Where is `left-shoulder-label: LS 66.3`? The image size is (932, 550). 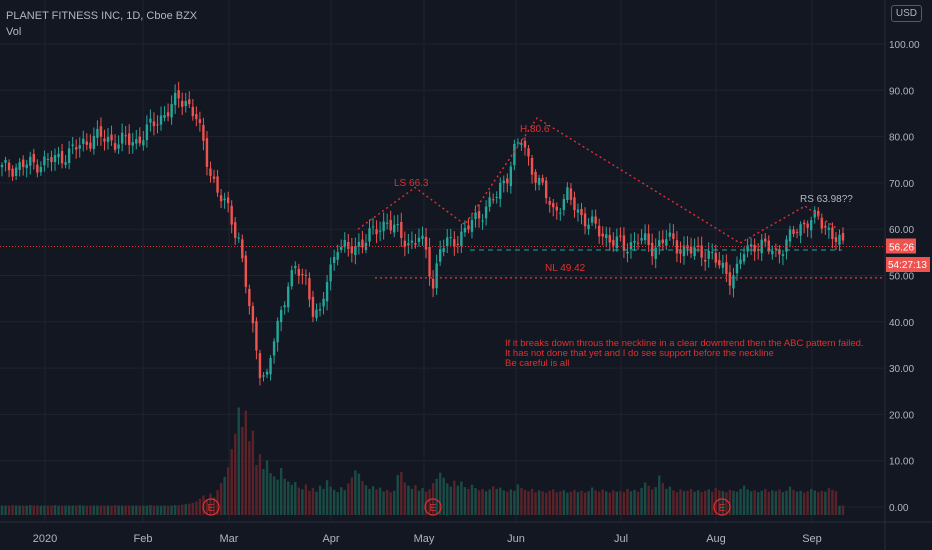
left-shoulder-label: LS 66.3 is located at coordinates (411, 183).